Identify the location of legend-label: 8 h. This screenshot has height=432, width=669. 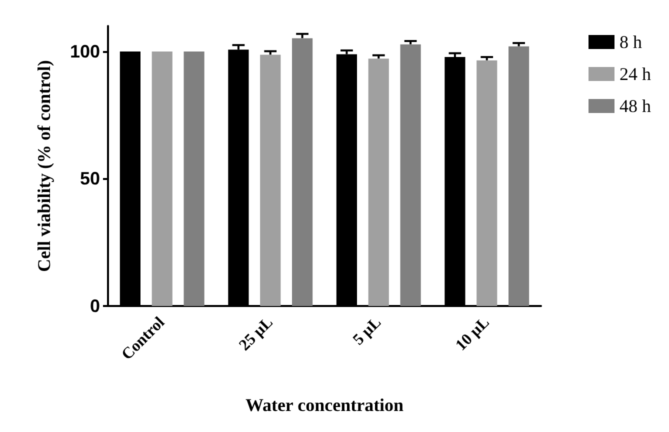
(631, 42).